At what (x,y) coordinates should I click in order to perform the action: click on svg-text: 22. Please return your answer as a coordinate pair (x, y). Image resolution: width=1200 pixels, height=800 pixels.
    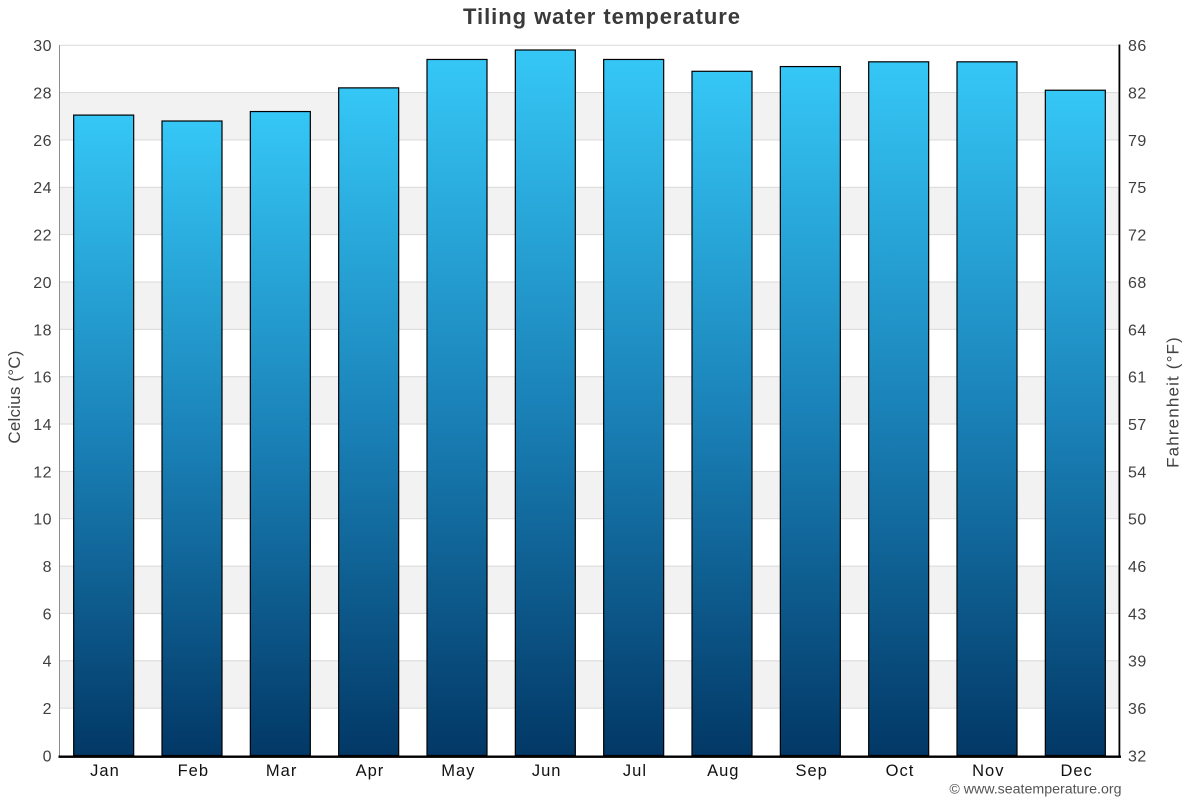
    Looking at the image, I should click on (42, 236).